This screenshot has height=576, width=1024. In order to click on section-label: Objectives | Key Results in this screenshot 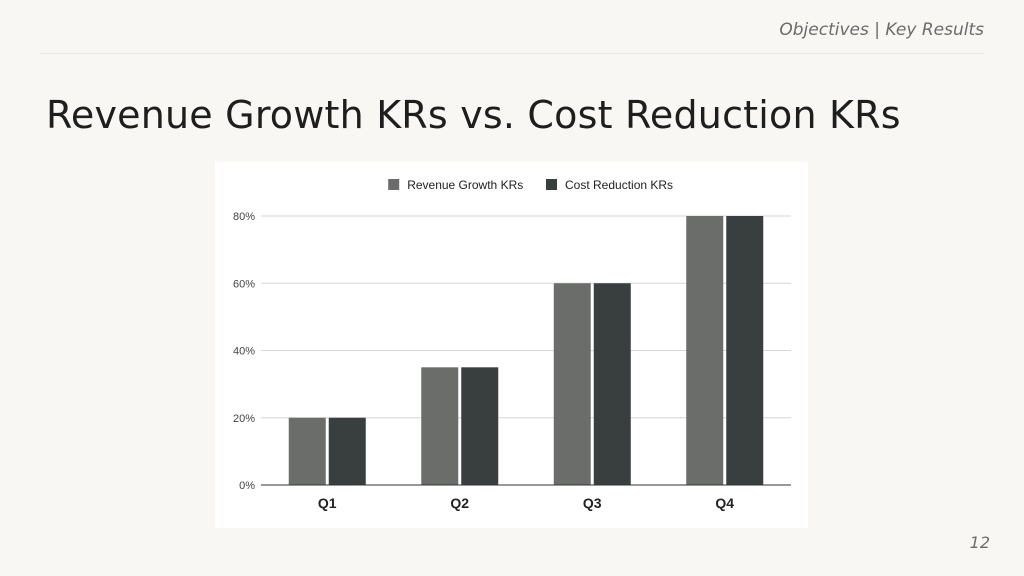, I will do `click(881, 30)`.